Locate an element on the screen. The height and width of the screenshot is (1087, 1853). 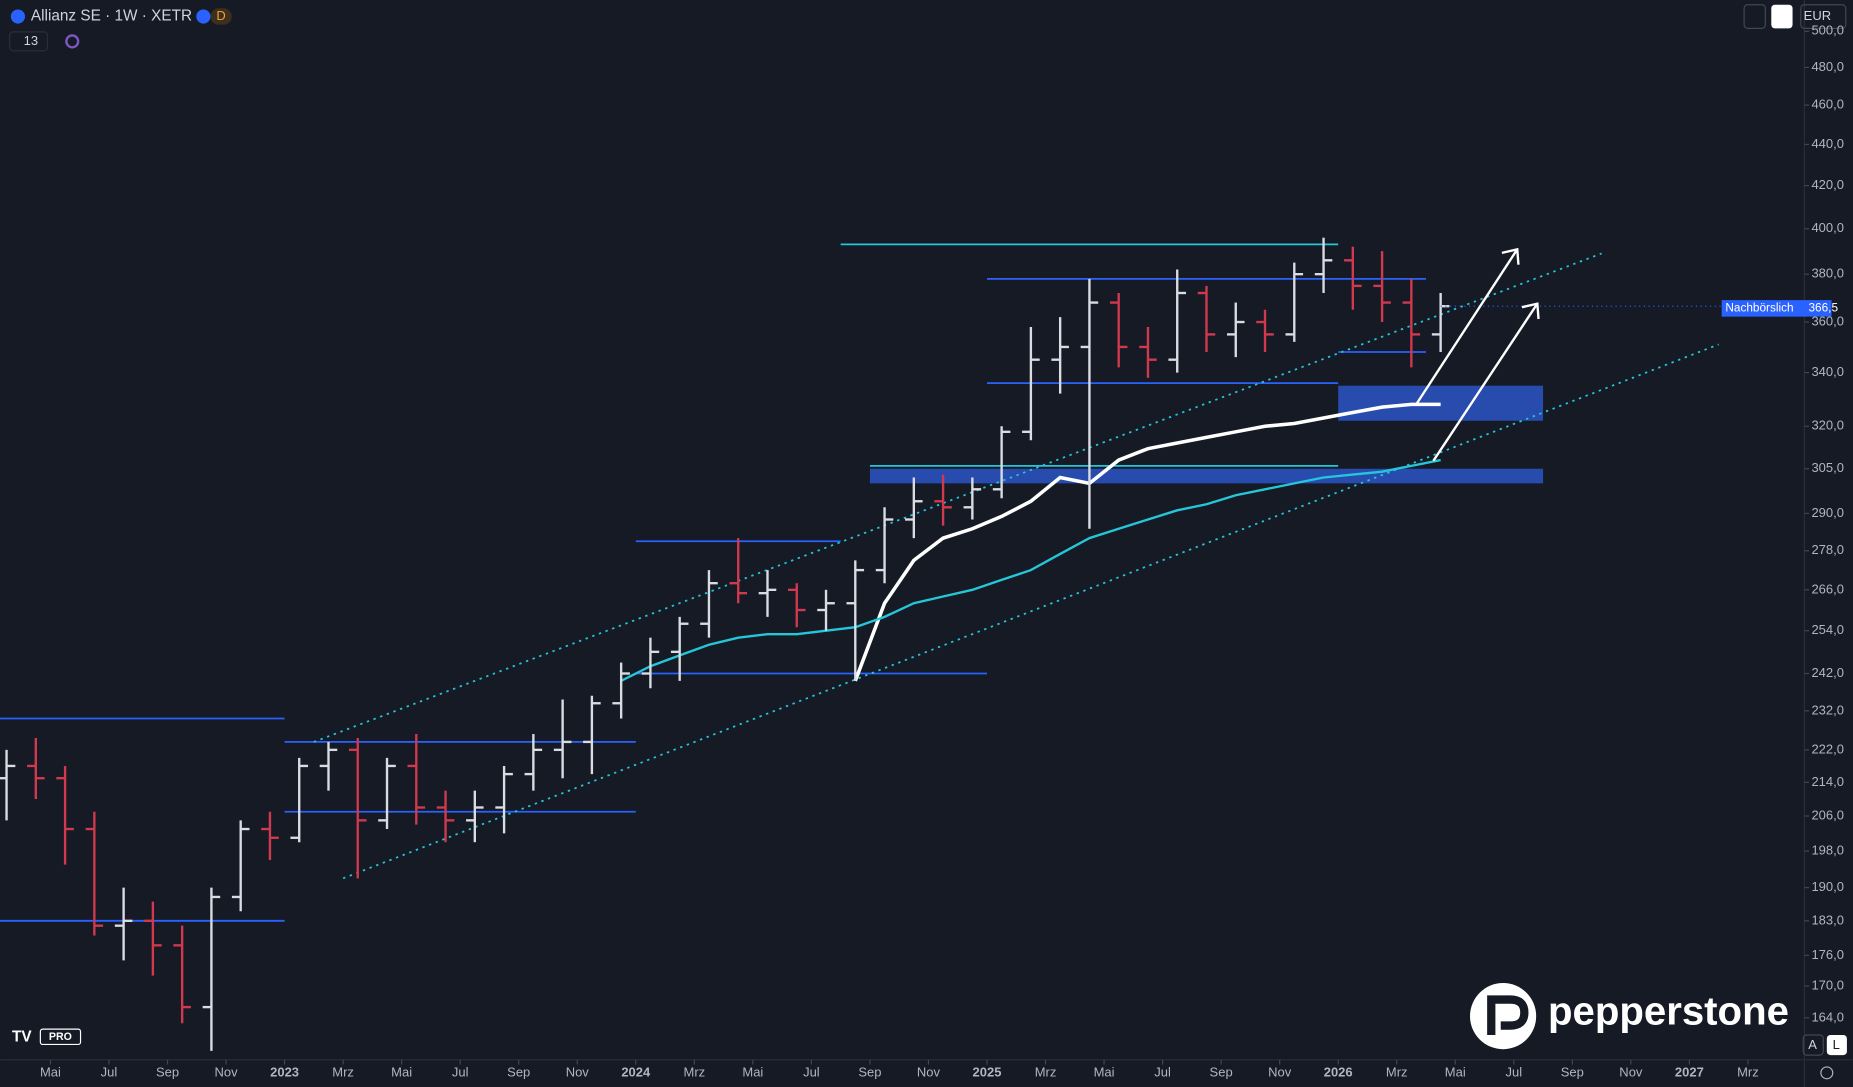
x-tick-label: 2027 is located at coordinates (1689, 1071).